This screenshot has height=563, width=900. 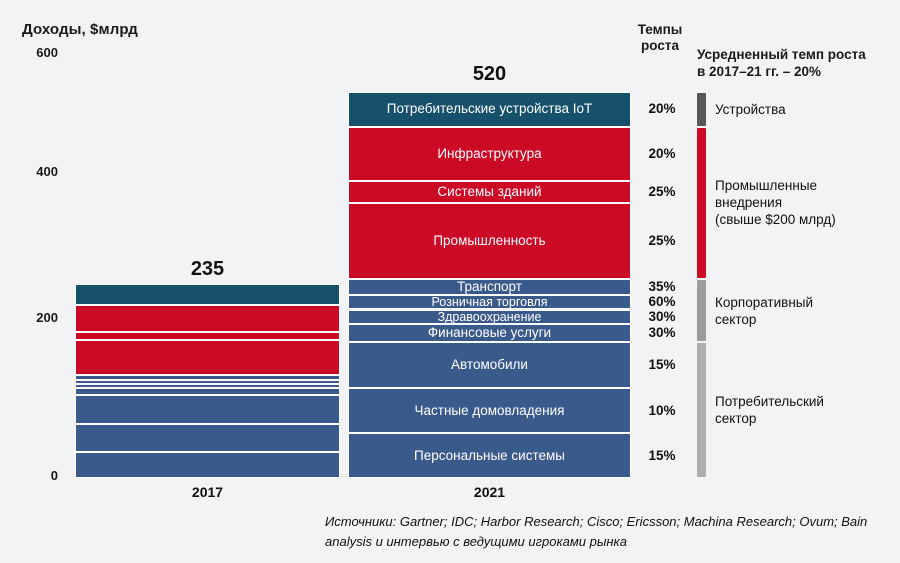 I want to click on bar-segment: Автомобили, so click(x=489, y=365).